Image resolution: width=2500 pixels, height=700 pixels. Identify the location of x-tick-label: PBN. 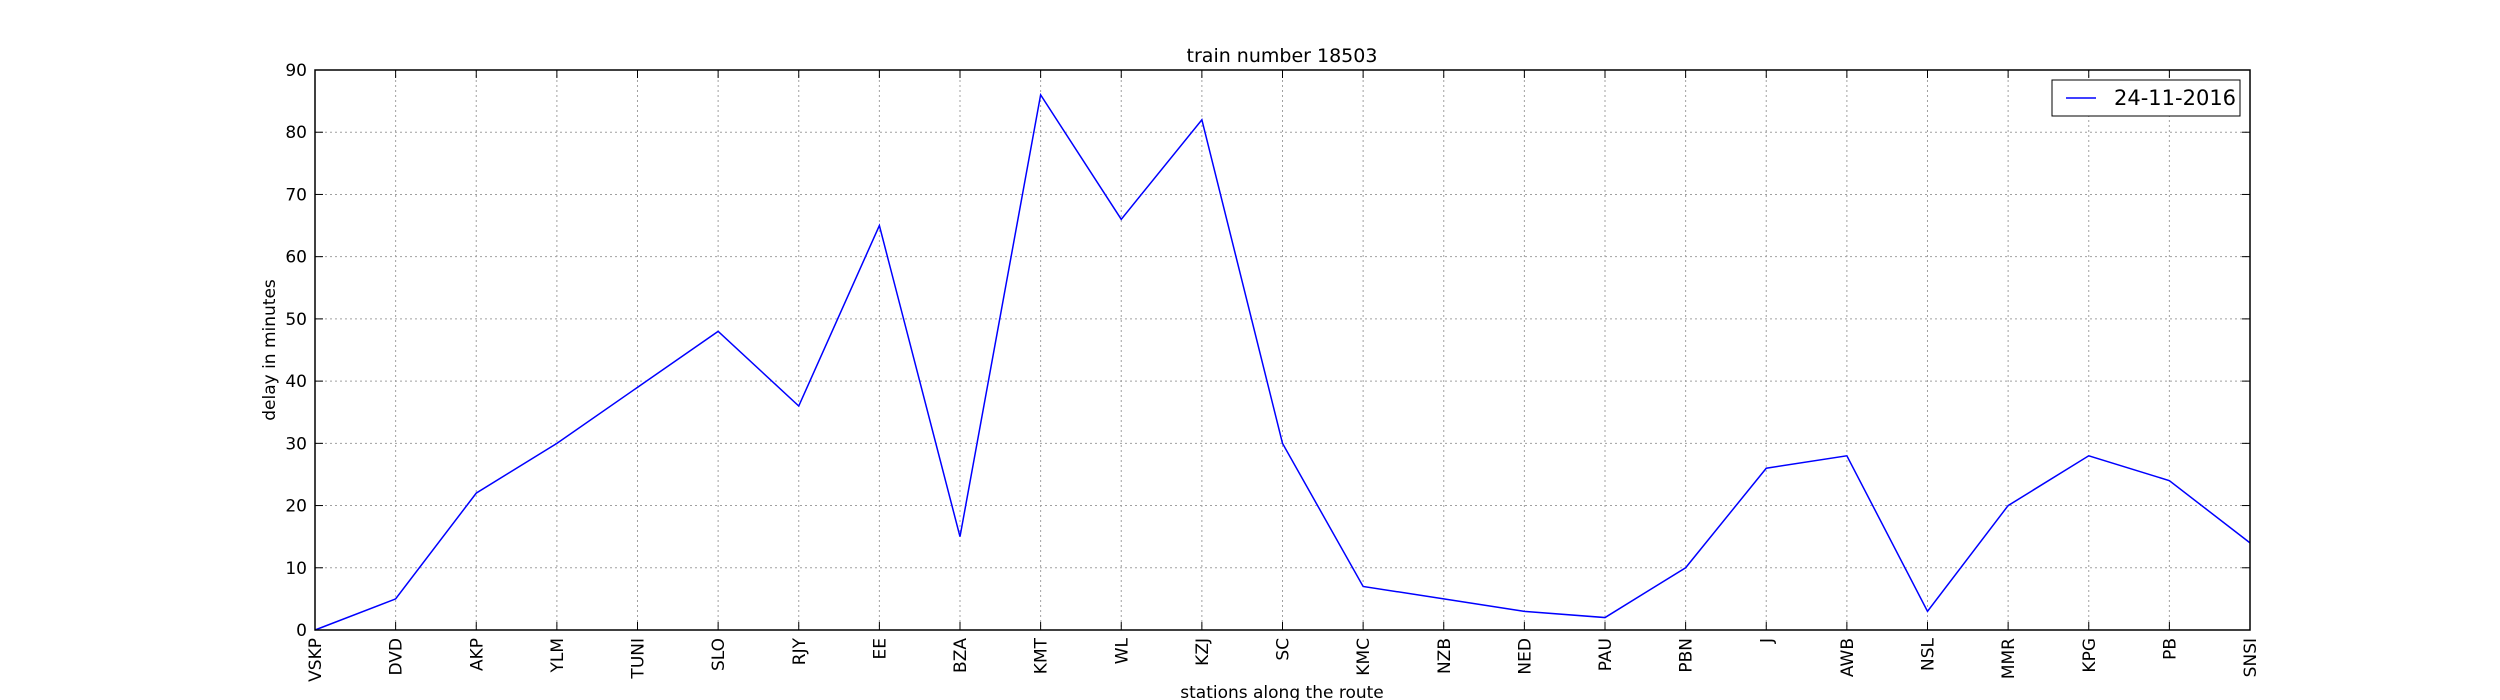
(1687, 655).